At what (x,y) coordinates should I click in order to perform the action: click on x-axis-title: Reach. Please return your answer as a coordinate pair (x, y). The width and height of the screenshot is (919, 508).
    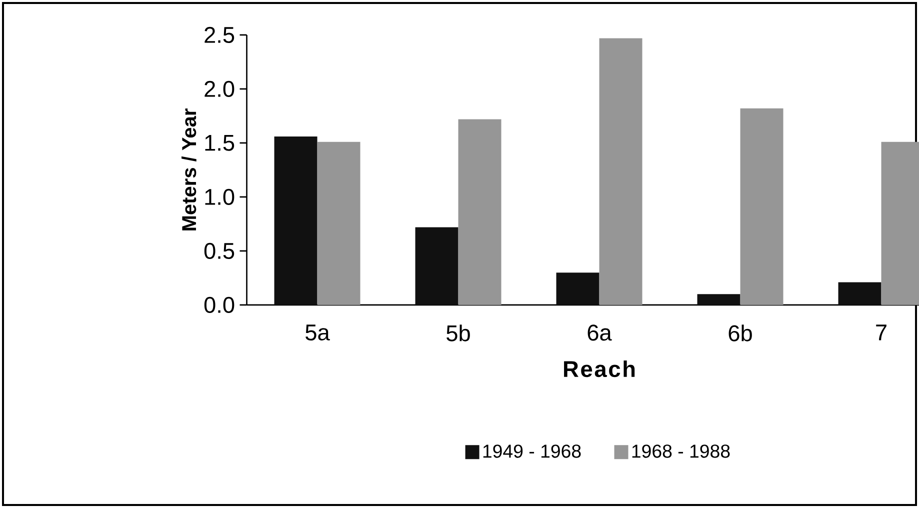
    Looking at the image, I should click on (599, 369).